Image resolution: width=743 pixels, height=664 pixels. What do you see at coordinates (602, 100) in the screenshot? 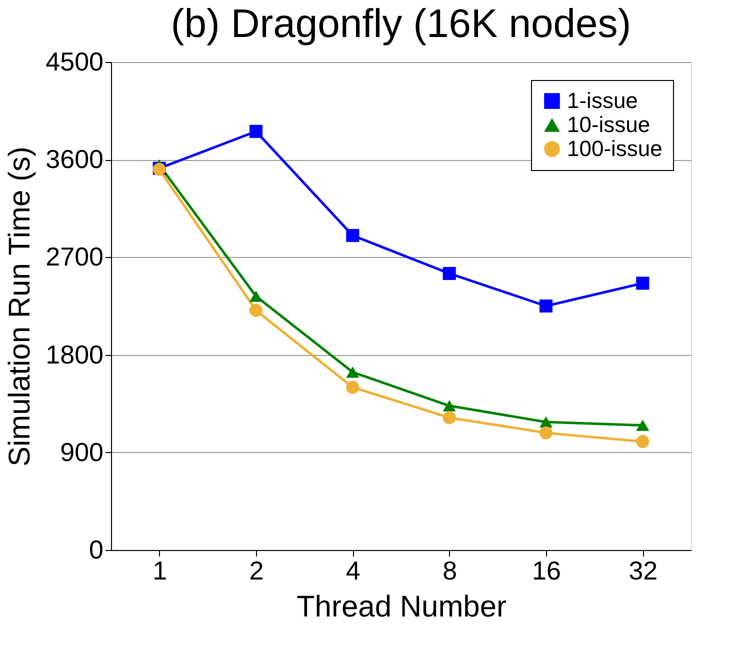
I see `legend-label: 1-issue` at bounding box center [602, 100].